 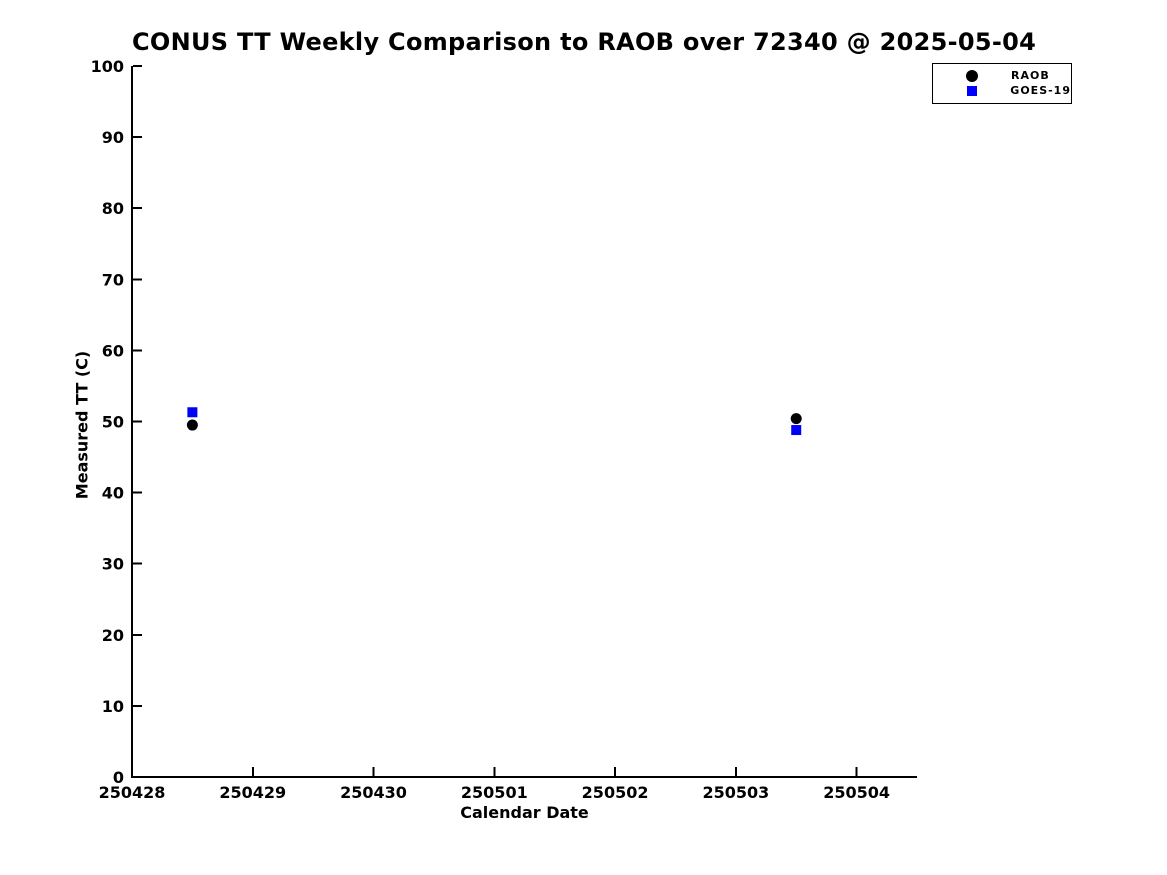 I want to click on y-tick-label: 0, so click(x=118, y=777).